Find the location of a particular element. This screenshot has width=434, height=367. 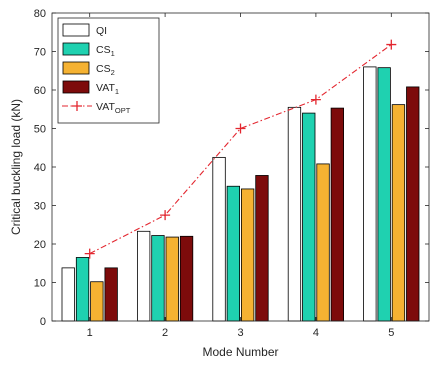

y-tick-label-50: 50 is located at coordinates (40, 130).